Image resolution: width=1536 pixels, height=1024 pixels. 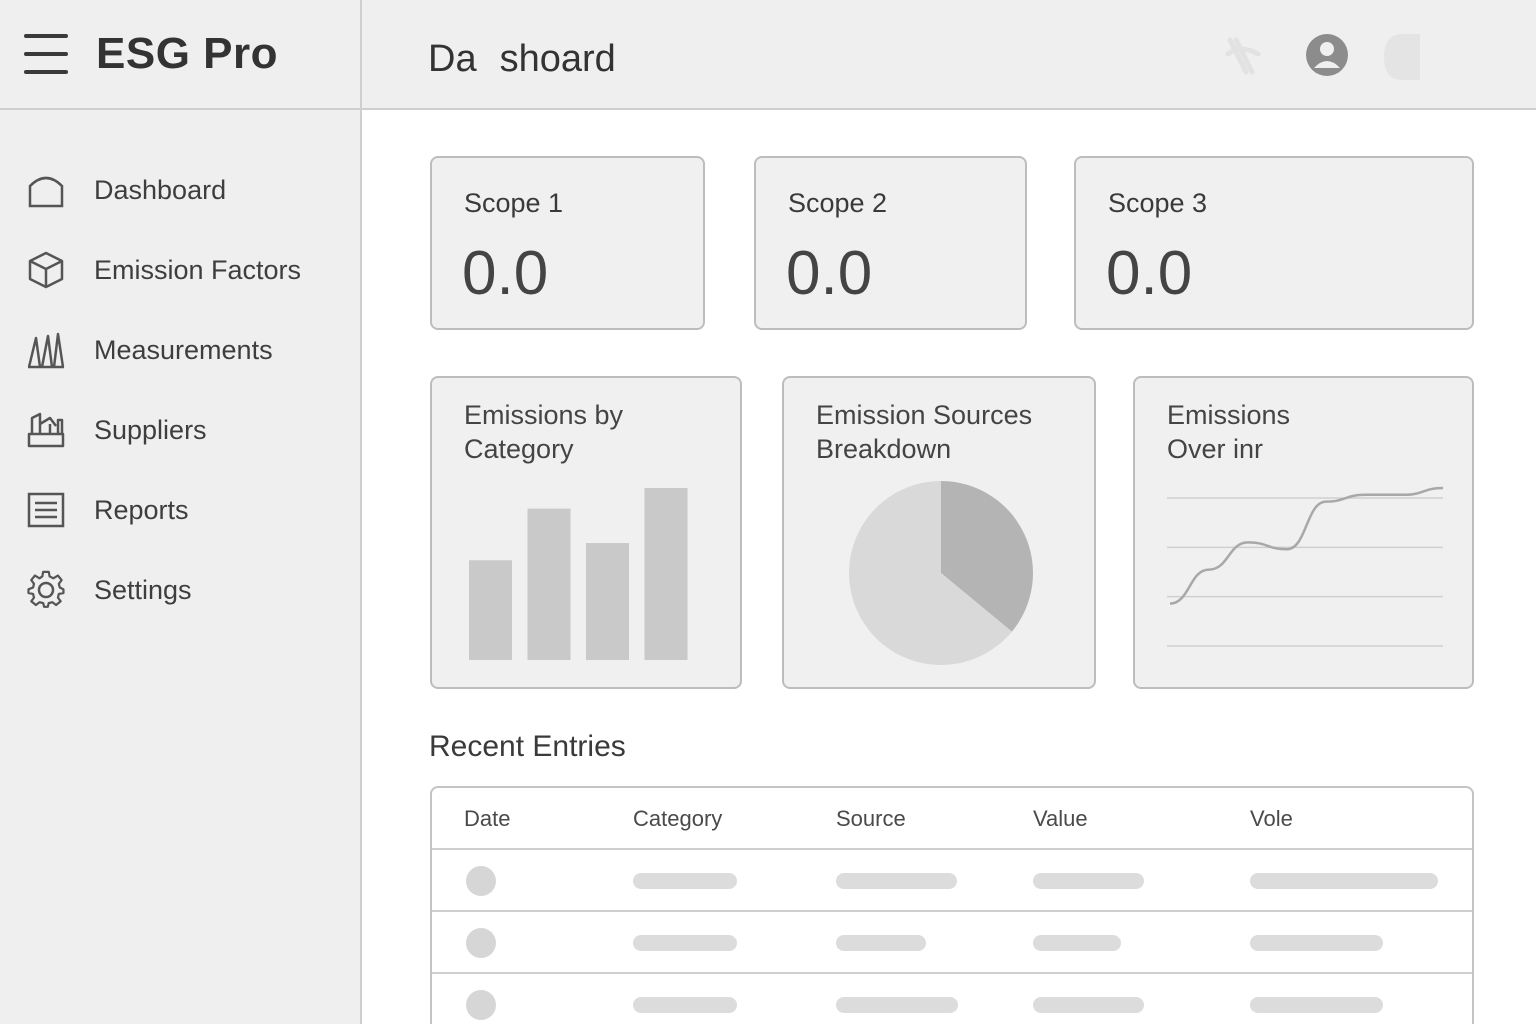 What do you see at coordinates (1060, 818) in the screenshot?
I see `column-header-value: Value` at bounding box center [1060, 818].